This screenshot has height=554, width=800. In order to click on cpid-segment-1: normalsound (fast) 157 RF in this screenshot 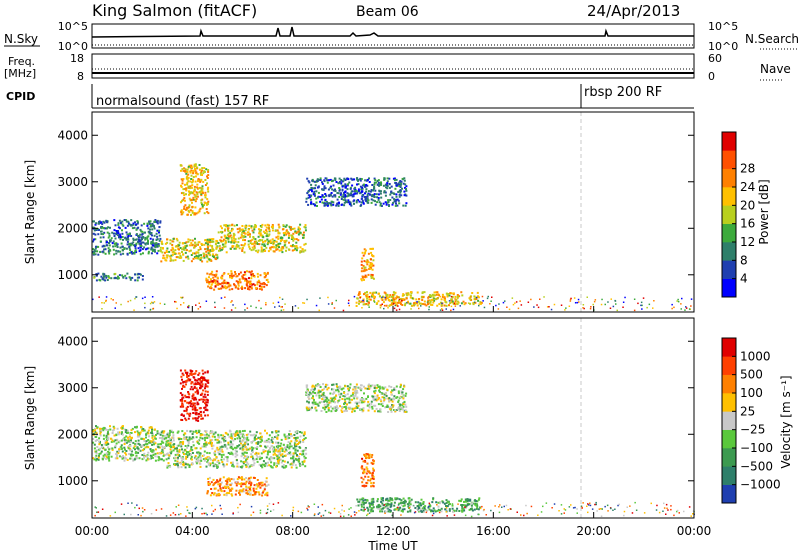, I will do `click(182, 101)`.